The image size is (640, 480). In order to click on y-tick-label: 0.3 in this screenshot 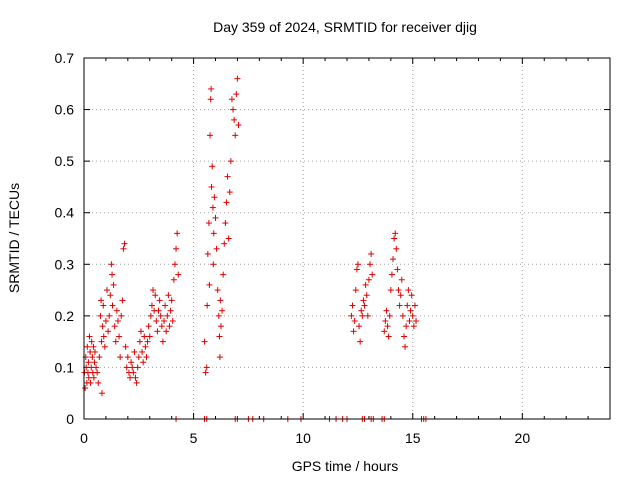, I will do `click(65, 264)`.